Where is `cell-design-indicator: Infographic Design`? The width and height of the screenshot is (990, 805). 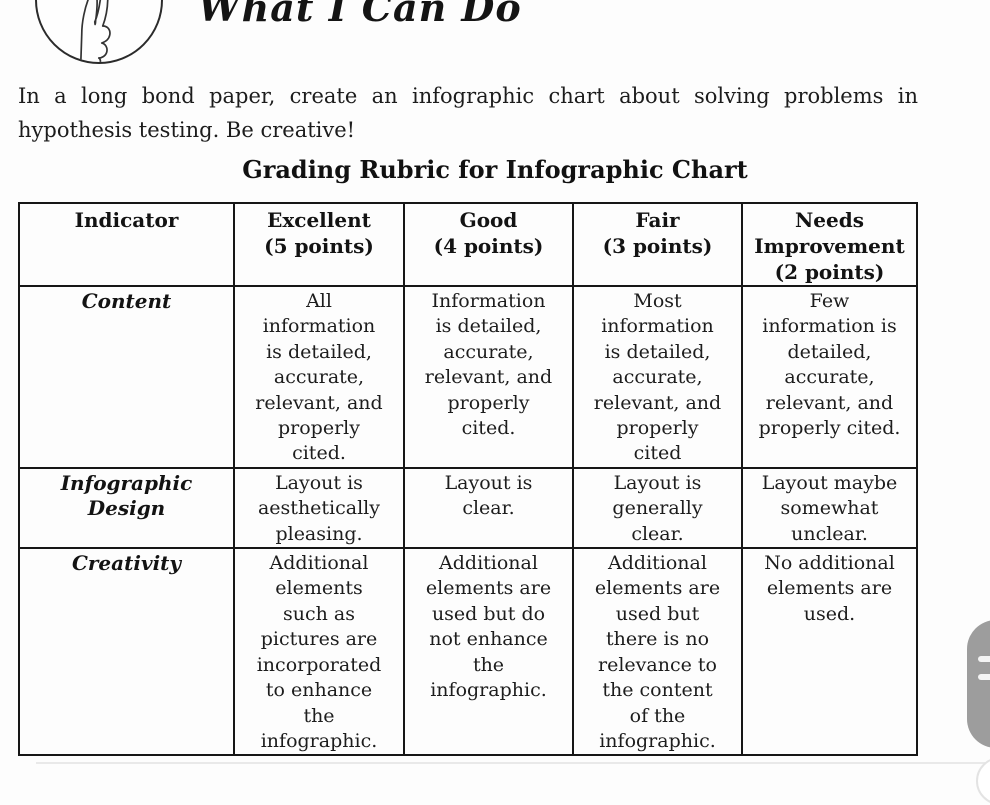
cell-design-indicator: Infographic Design is located at coordinates (126, 508).